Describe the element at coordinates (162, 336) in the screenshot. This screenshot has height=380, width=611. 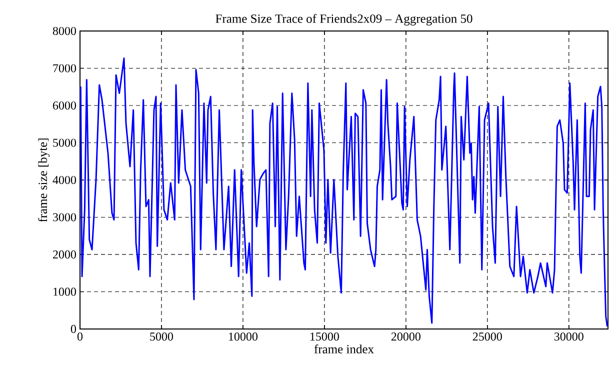
I see `x-tick-label: 5000` at that location.